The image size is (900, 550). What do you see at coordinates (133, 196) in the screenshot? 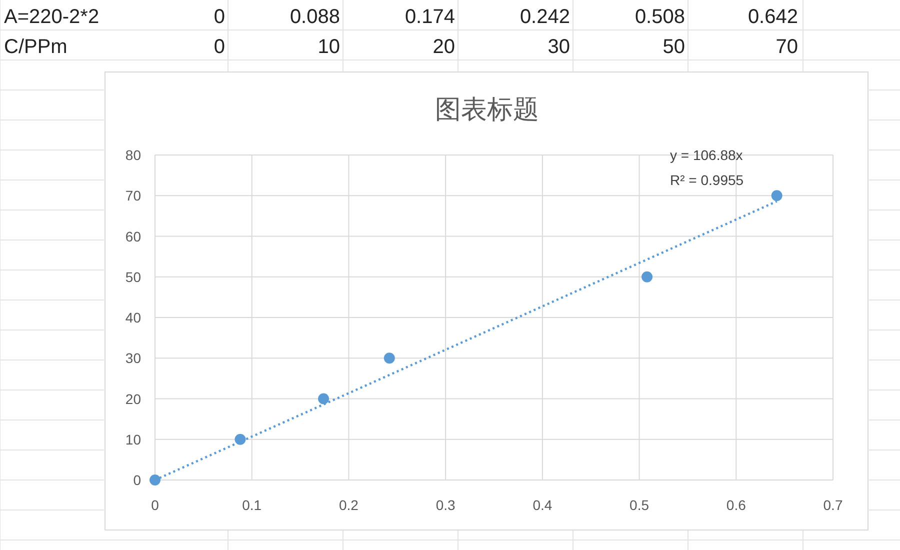
I see `y-tick-label: 70` at bounding box center [133, 196].